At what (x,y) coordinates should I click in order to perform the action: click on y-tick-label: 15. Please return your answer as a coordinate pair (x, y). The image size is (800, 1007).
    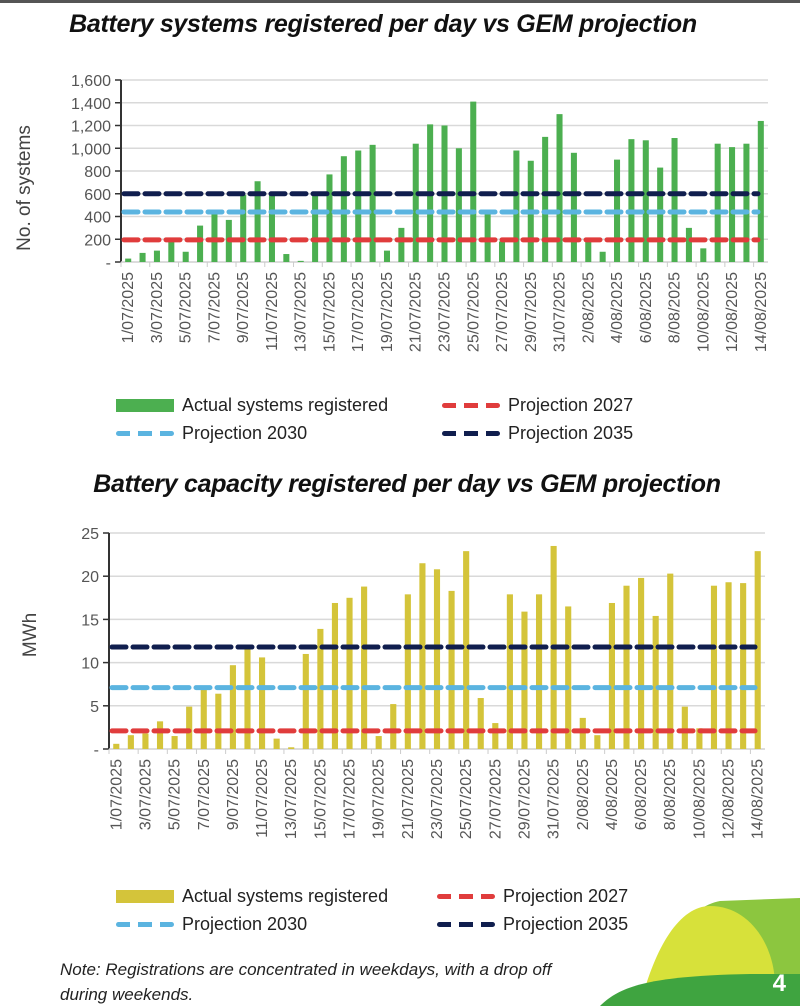
    Looking at the image, I should click on (90, 620).